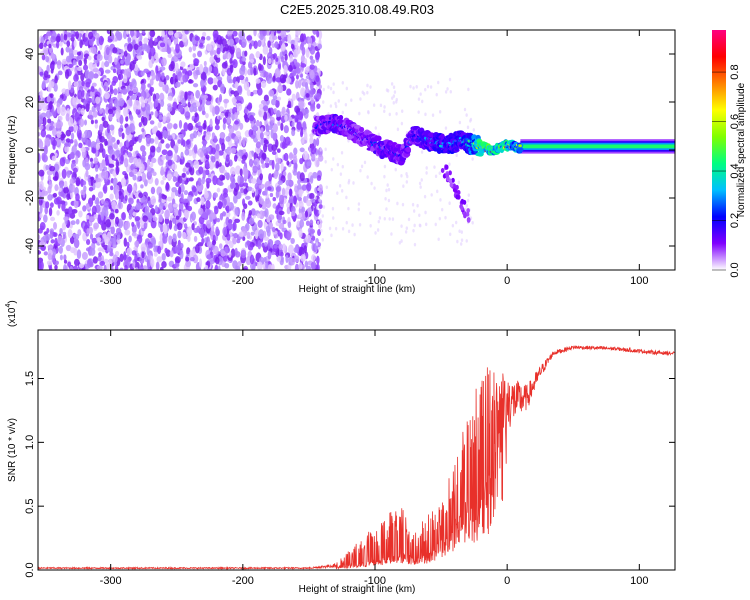  I want to click on spectrogram-tone-band, so click(597, 146).